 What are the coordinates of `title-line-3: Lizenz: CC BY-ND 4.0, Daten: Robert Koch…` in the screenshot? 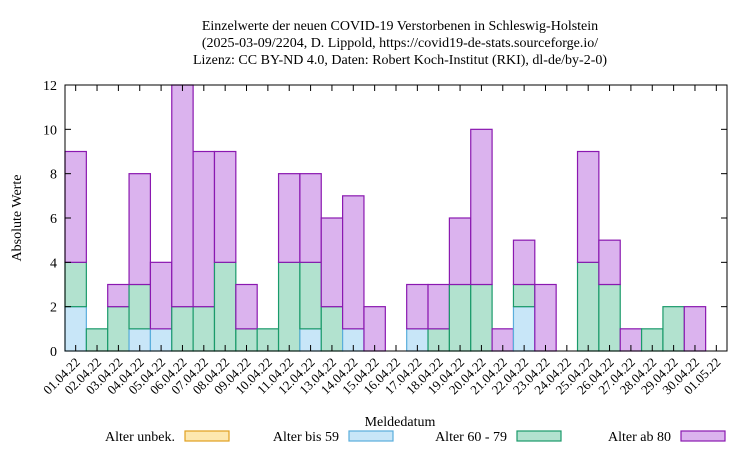 It's located at (400, 60).